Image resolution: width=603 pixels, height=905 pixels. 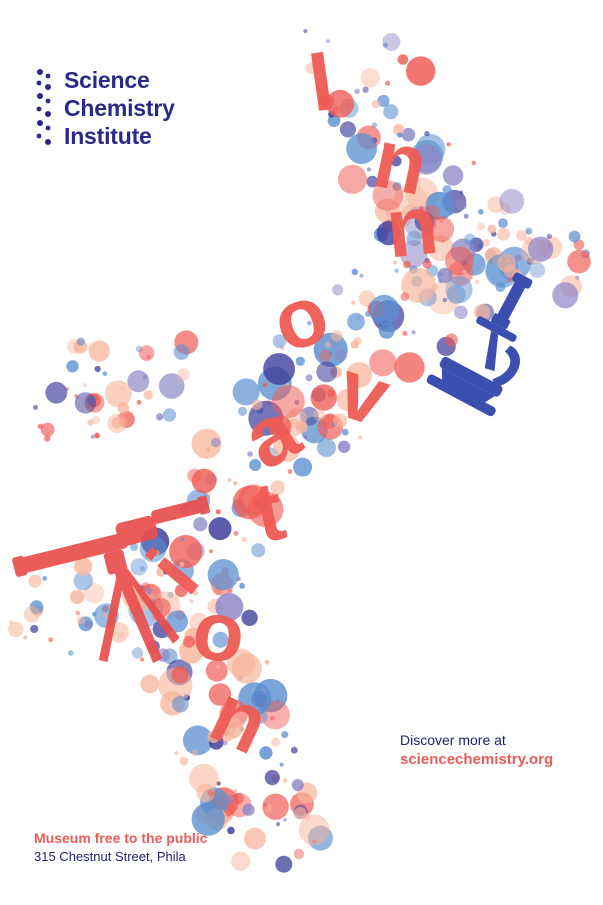 I want to click on institute-logo: Science Chemistry Institute, so click(x=104, y=108).